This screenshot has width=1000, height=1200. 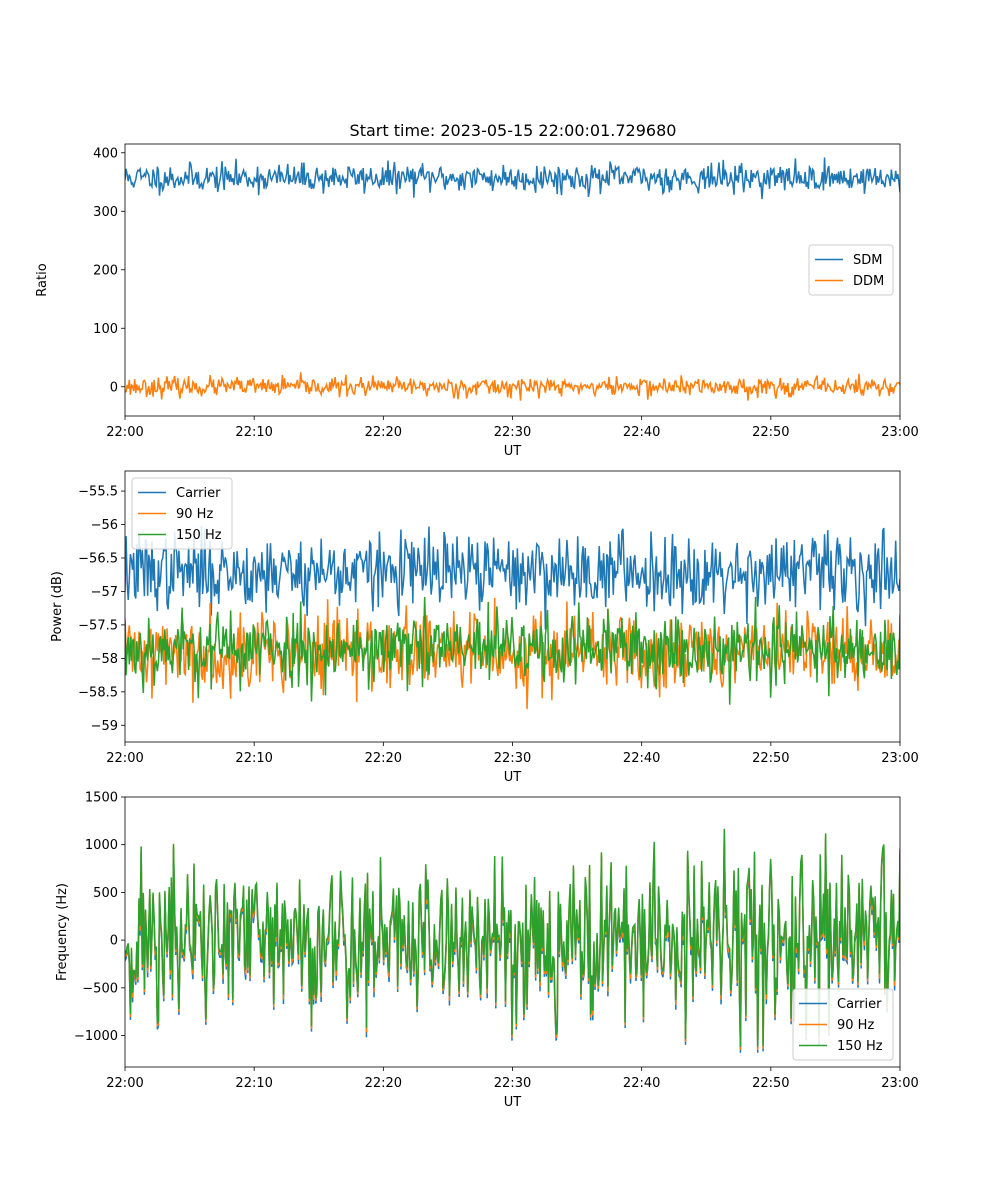 What do you see at coordinates (105, 212) in the screenshot?
I see `y-tick-label: 300` at bounding box center [105, 212].